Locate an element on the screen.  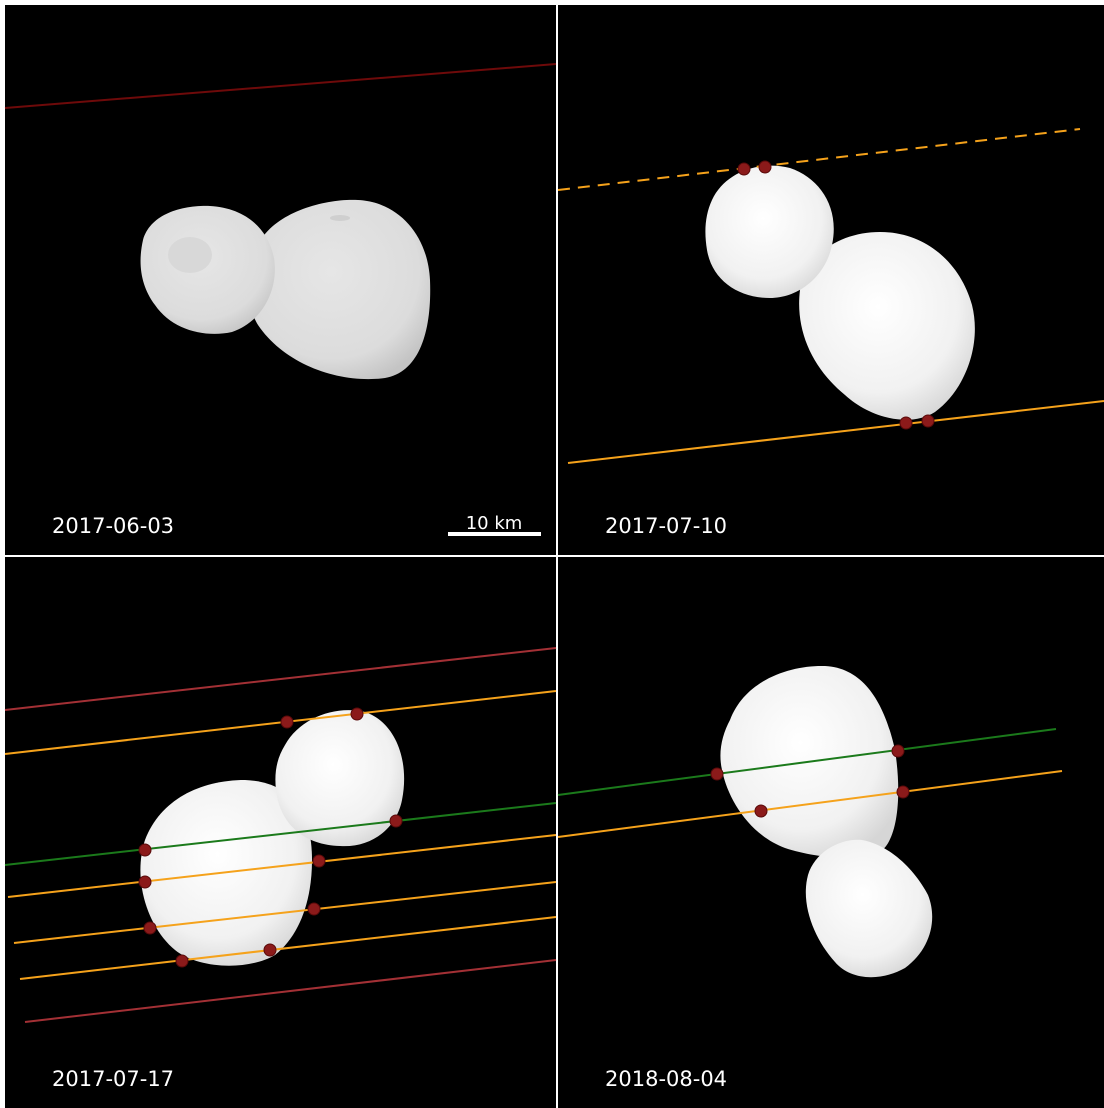
panel-date: 2017-07-10 is located at coordinates (666, 526).